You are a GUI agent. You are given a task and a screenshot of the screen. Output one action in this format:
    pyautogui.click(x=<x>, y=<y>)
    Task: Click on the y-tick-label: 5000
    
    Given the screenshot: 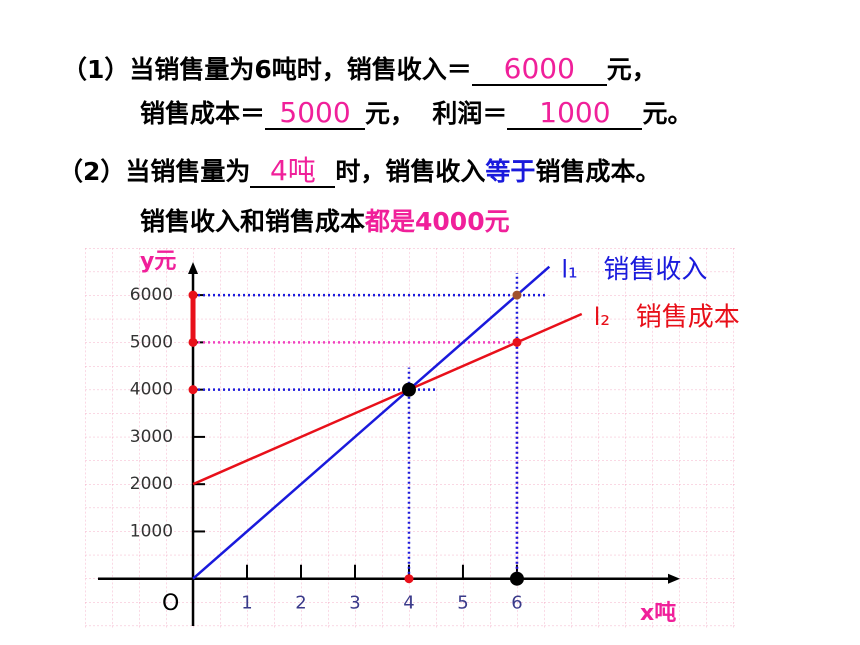 What is the action you would take?
    pyautogui.click(x=151, y=342)
    